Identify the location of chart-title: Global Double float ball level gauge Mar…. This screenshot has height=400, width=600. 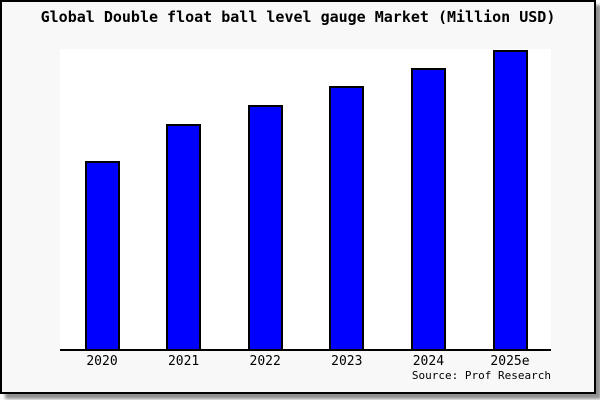
(298, 17).